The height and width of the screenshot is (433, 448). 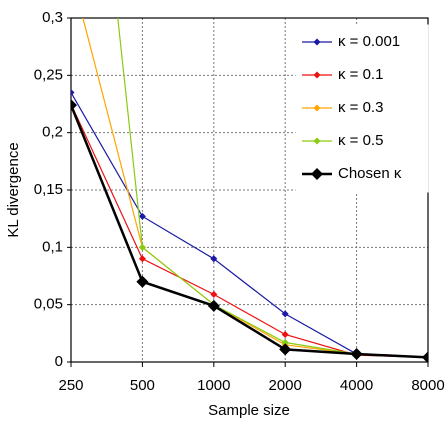 What do you see at coordinates (48, 189) in the screenshot?
I see `y-tick-label: 0,15` at bounding box center [48, 189].